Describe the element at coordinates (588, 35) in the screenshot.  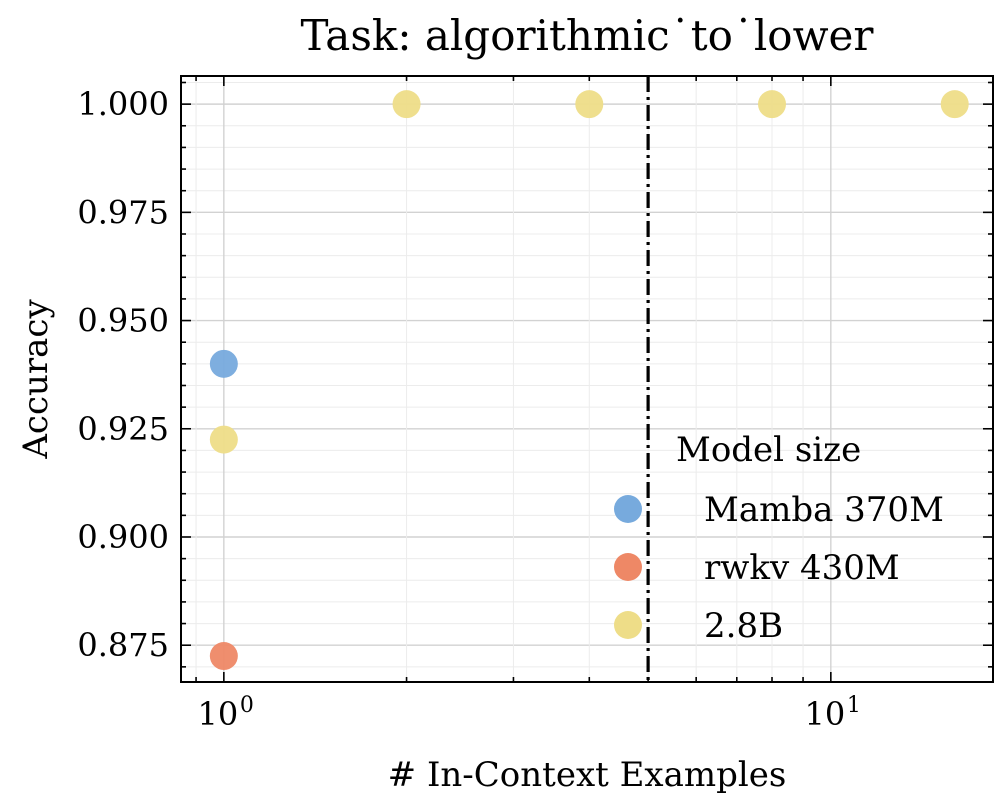
I see `chart-title: Task: algorithmic˙to˙lower` at that location.